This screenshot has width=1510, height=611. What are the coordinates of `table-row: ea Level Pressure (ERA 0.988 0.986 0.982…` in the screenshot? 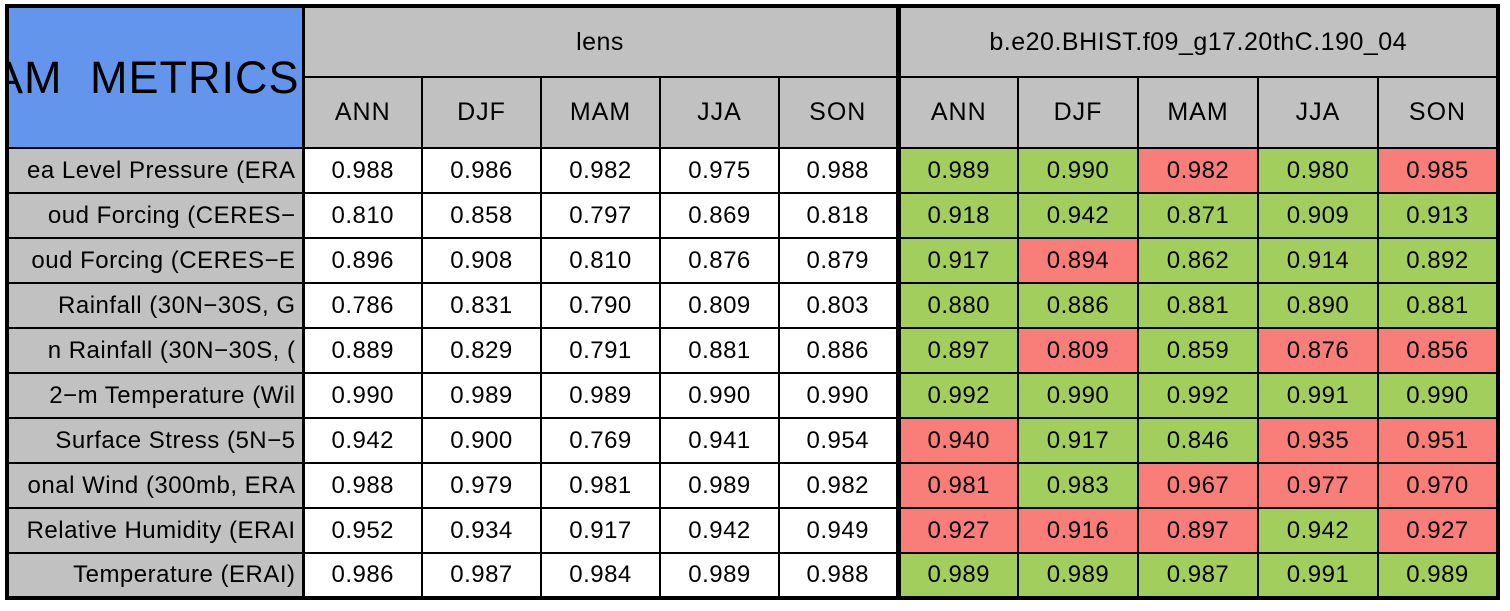 It's located at (752, 170).